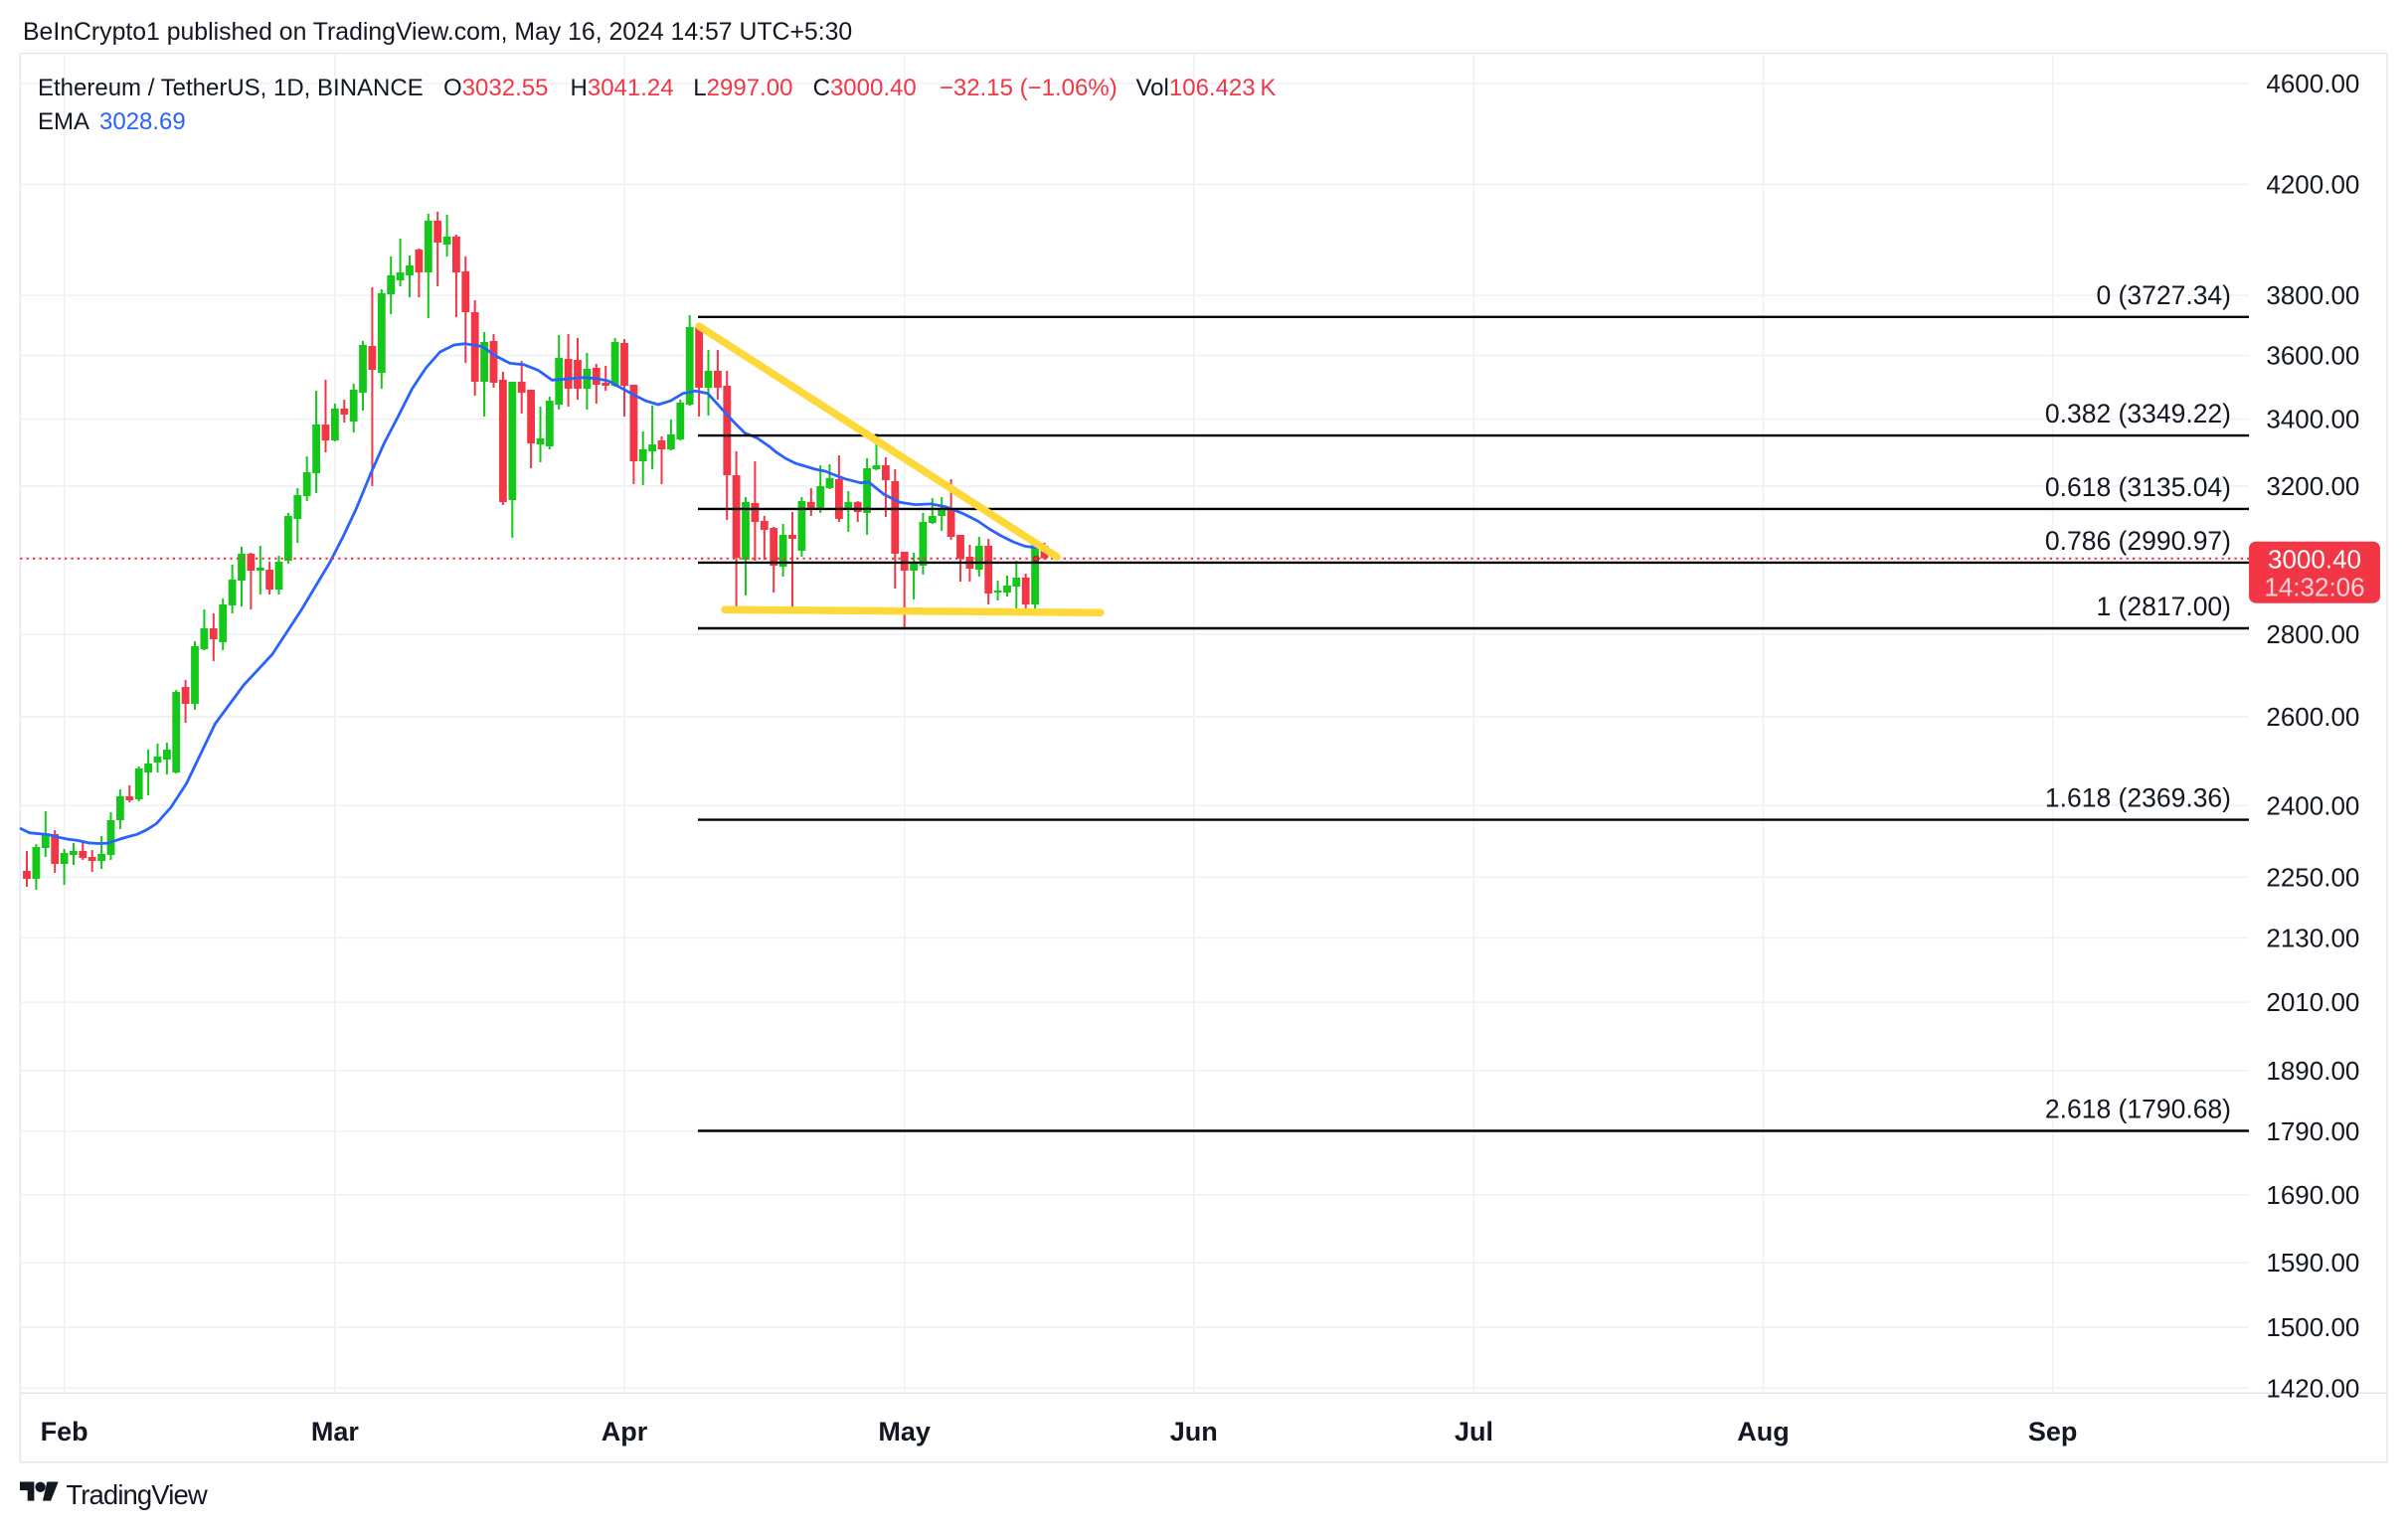 This screenshot has height=1532, width=2408. Describe the element at coordinates (2312, 486) in the screenshot. I see `svg-text: 3200.00` at that location.